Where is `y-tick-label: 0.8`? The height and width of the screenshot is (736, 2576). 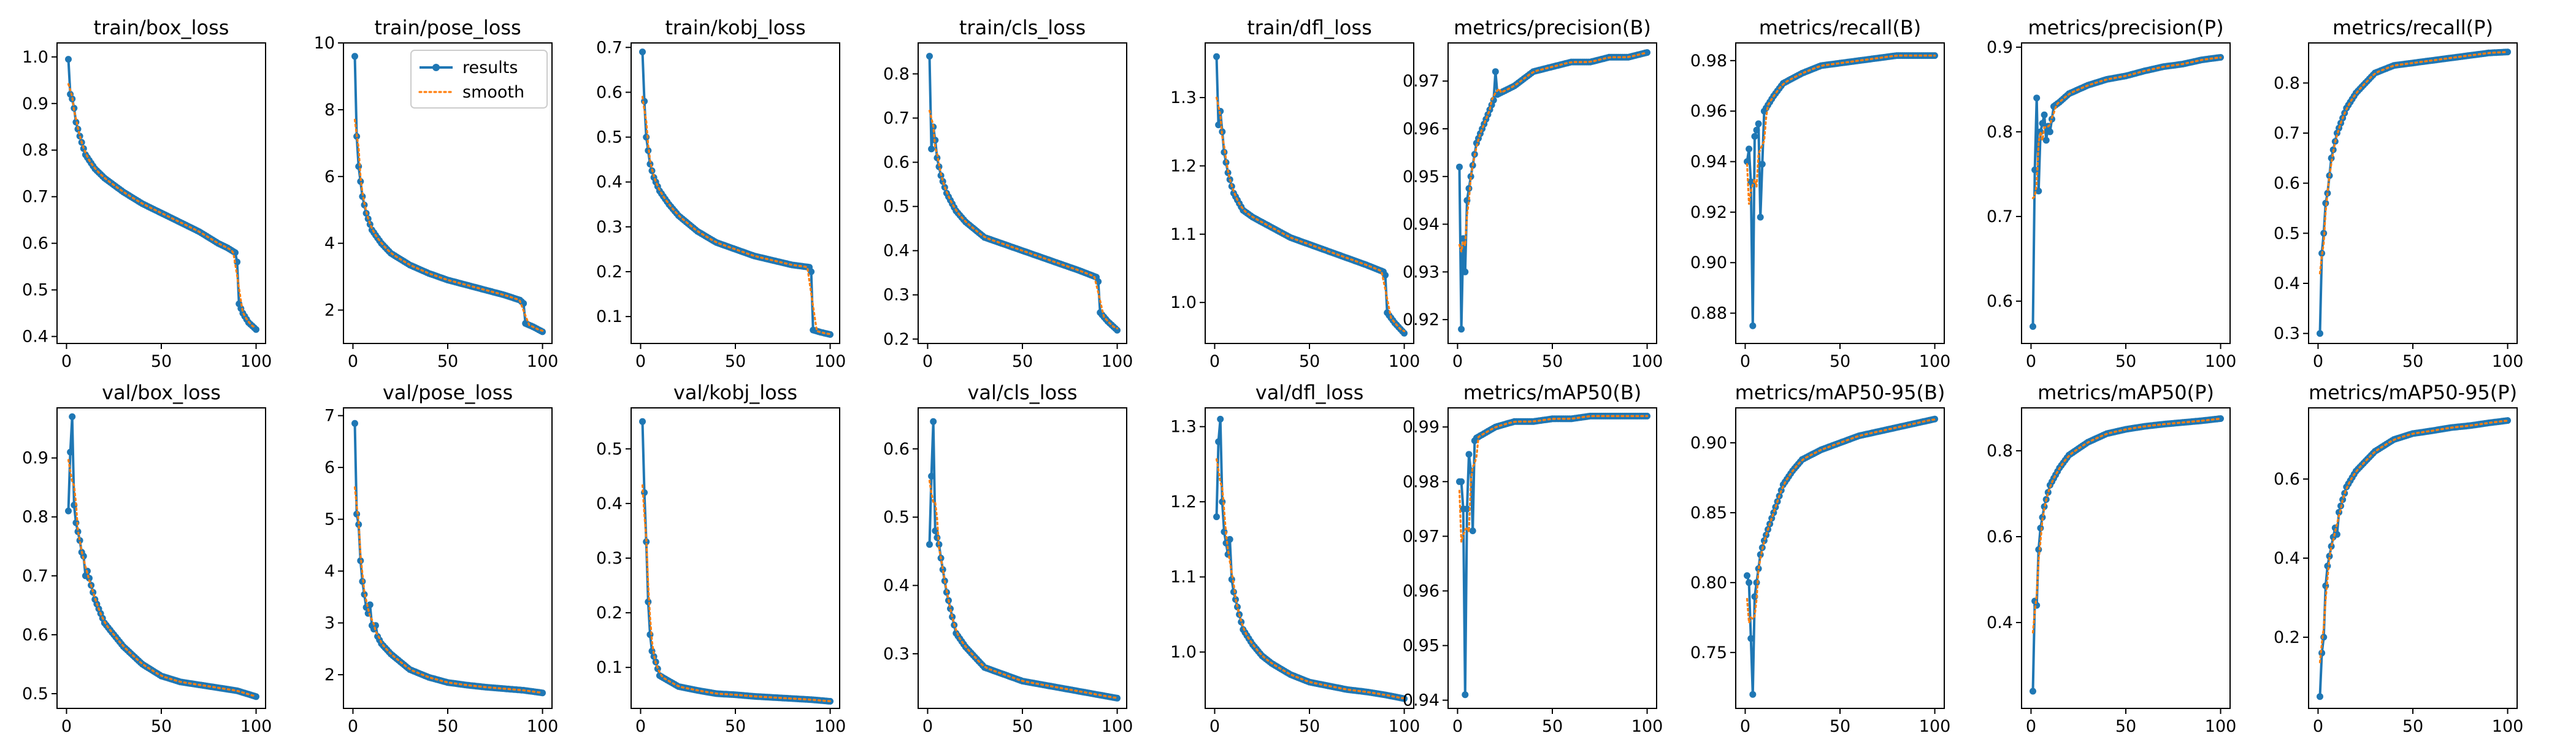 y-tick-label: 0.8 is located at coordinates (35, 150).